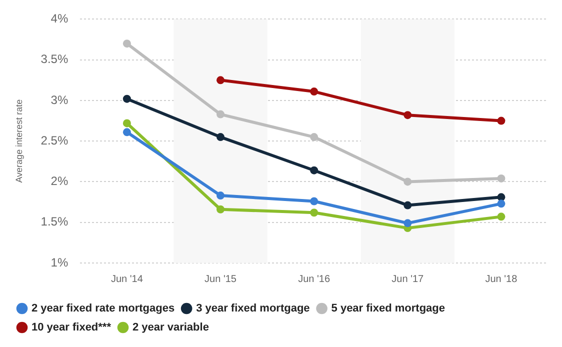 The image size is (562, 347). I want to click on legend-label: 2 year fixed rate mortgages, so click(103, 308).